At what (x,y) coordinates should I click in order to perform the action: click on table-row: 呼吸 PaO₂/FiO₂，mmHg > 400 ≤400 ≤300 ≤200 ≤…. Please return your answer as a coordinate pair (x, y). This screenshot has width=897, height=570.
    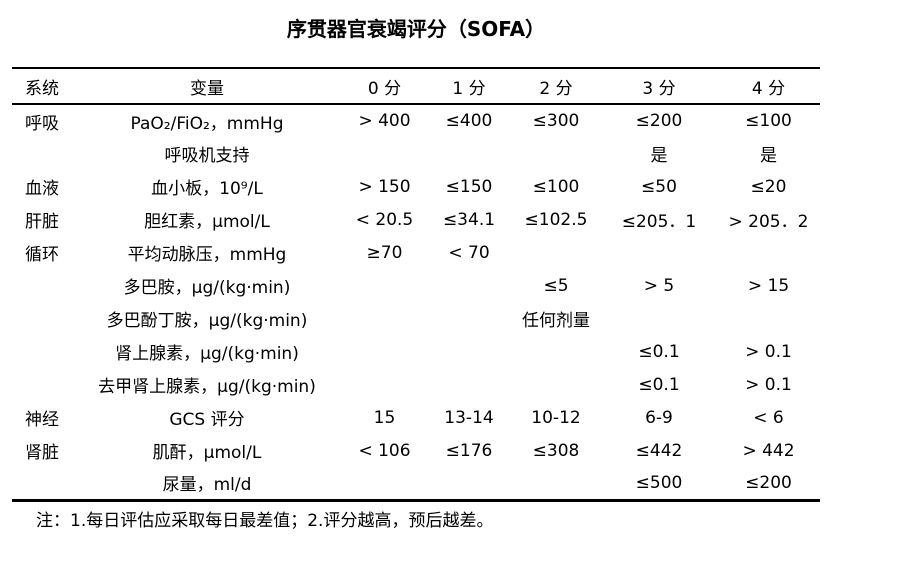
    Looking at the image, I should click on (416, 120).